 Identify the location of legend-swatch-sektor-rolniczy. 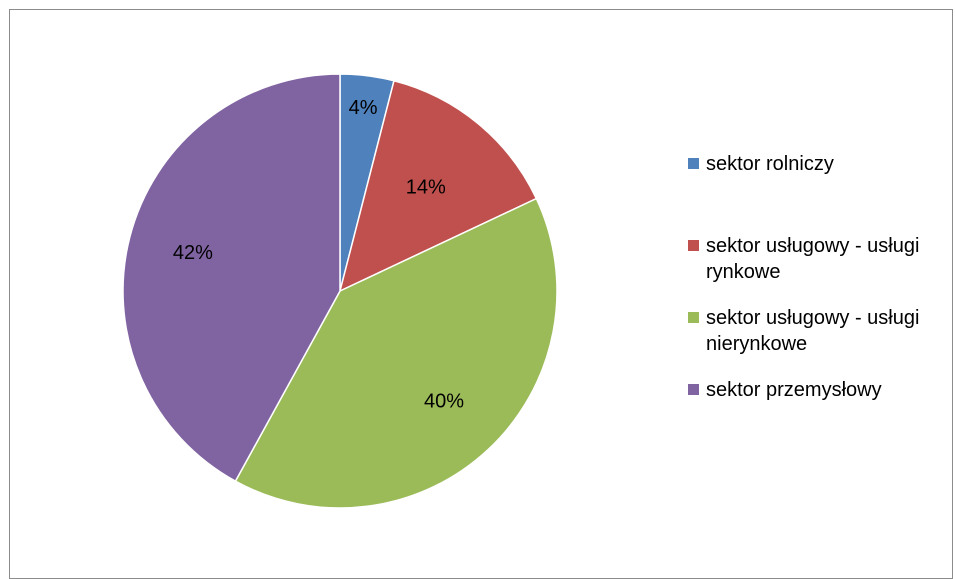
(693, 163).